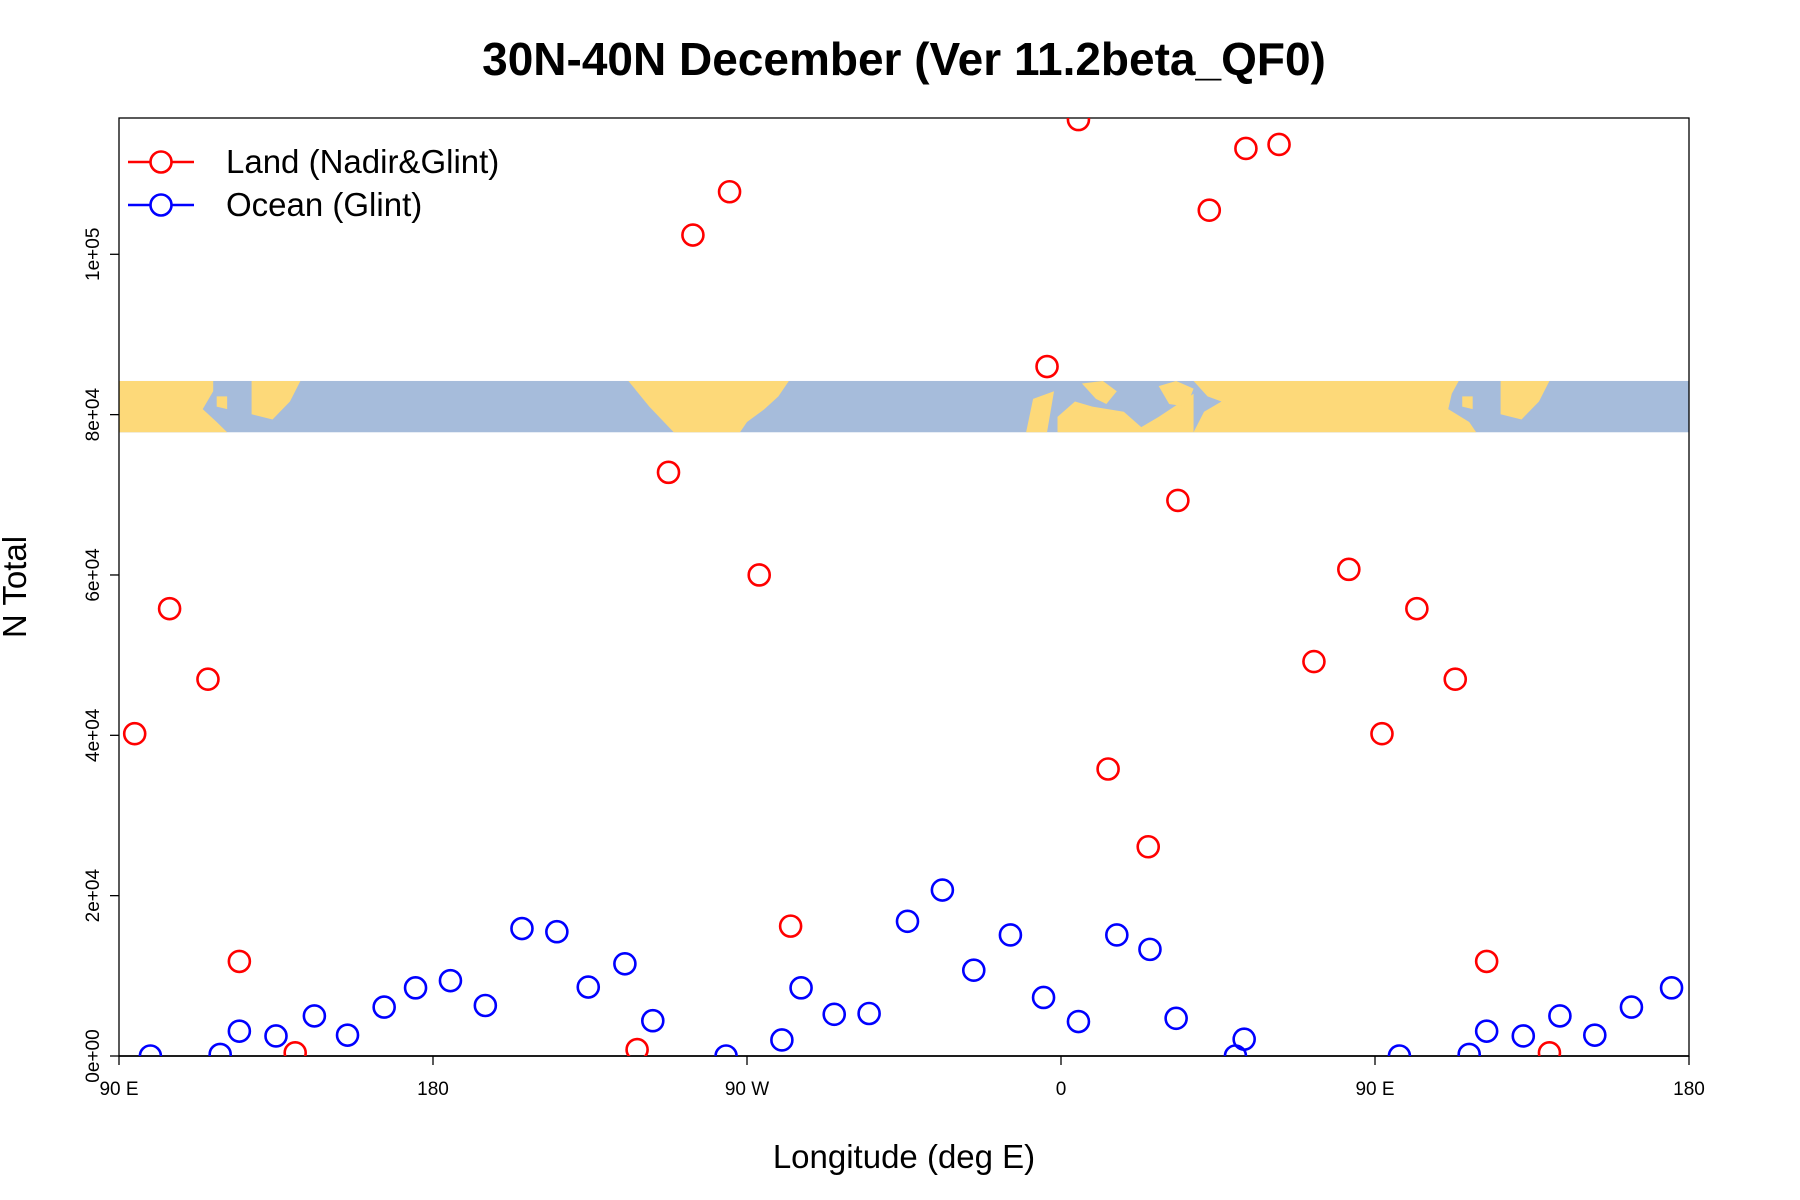 The height and width of the screenshot is (1200, 1800). Describe the element at coordinates (313, 183) in the screenshot. I see `legend: Land (Nadir&Glint) Ocean (Glint)` at that location.